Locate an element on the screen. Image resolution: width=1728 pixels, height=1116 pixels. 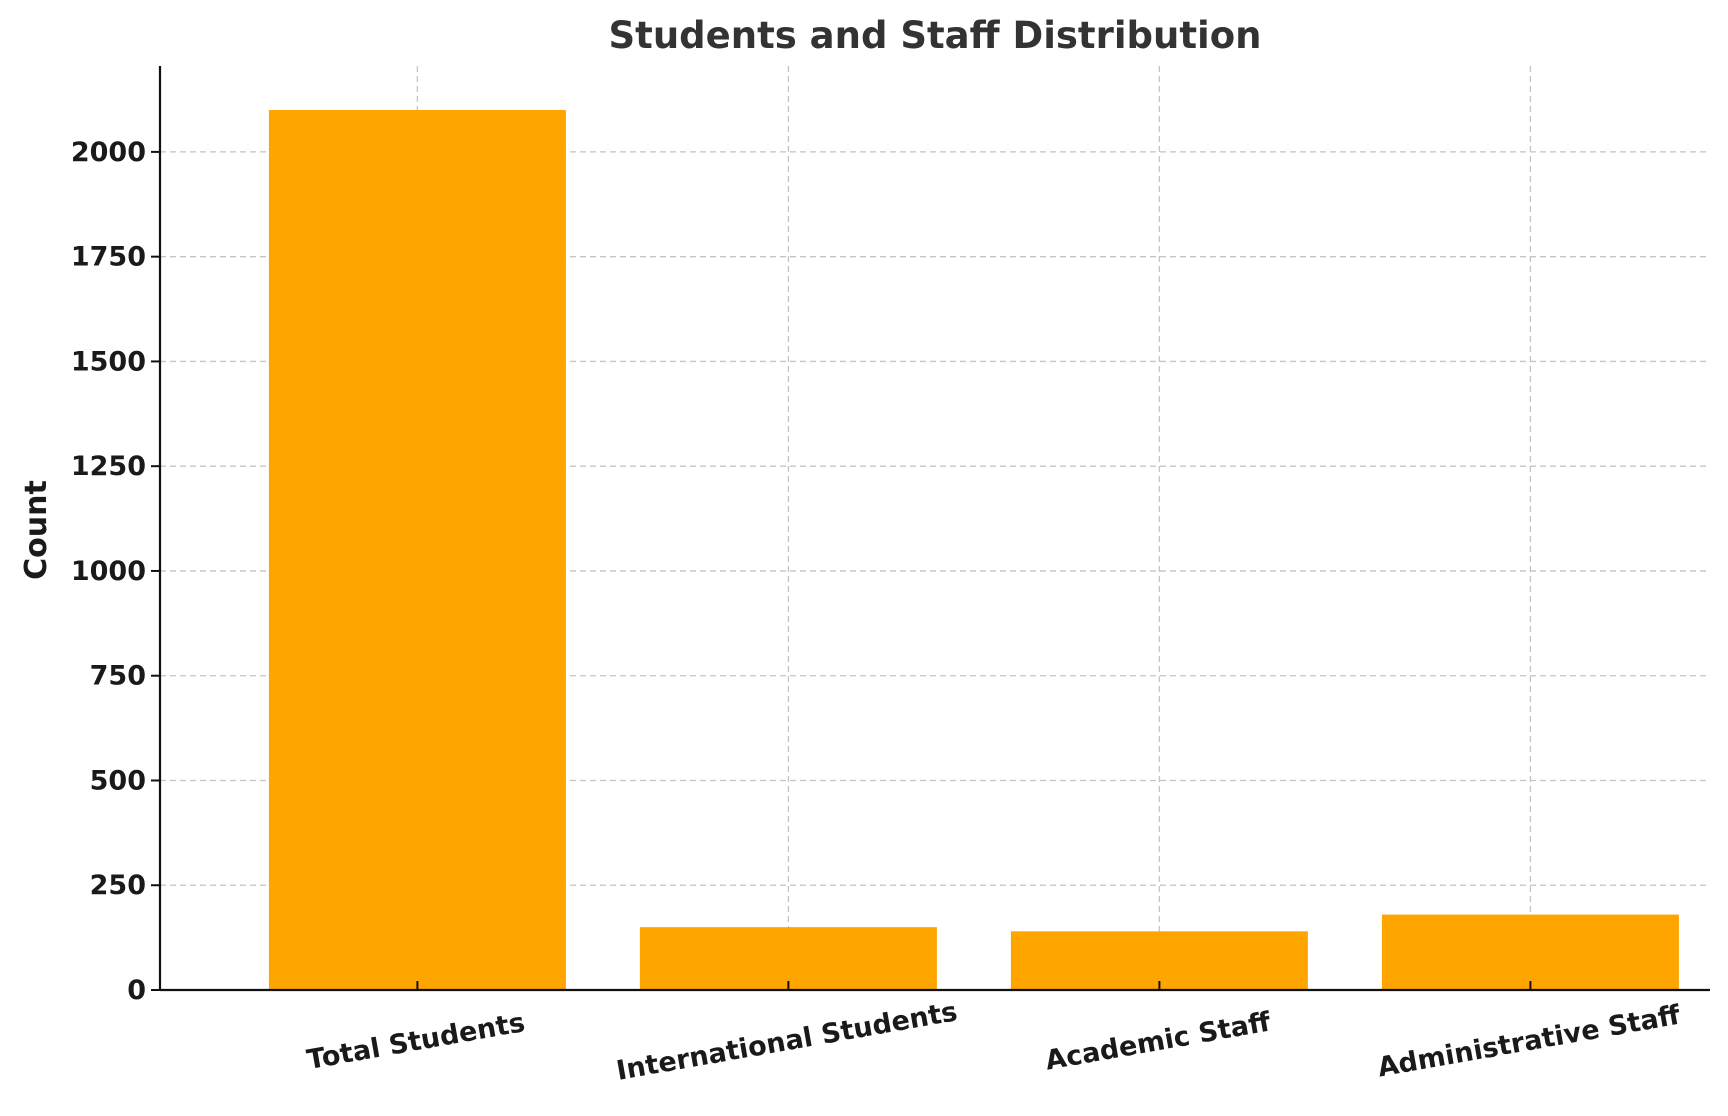
x-tick-label: Total Students is located at coordinates (416, 1041).